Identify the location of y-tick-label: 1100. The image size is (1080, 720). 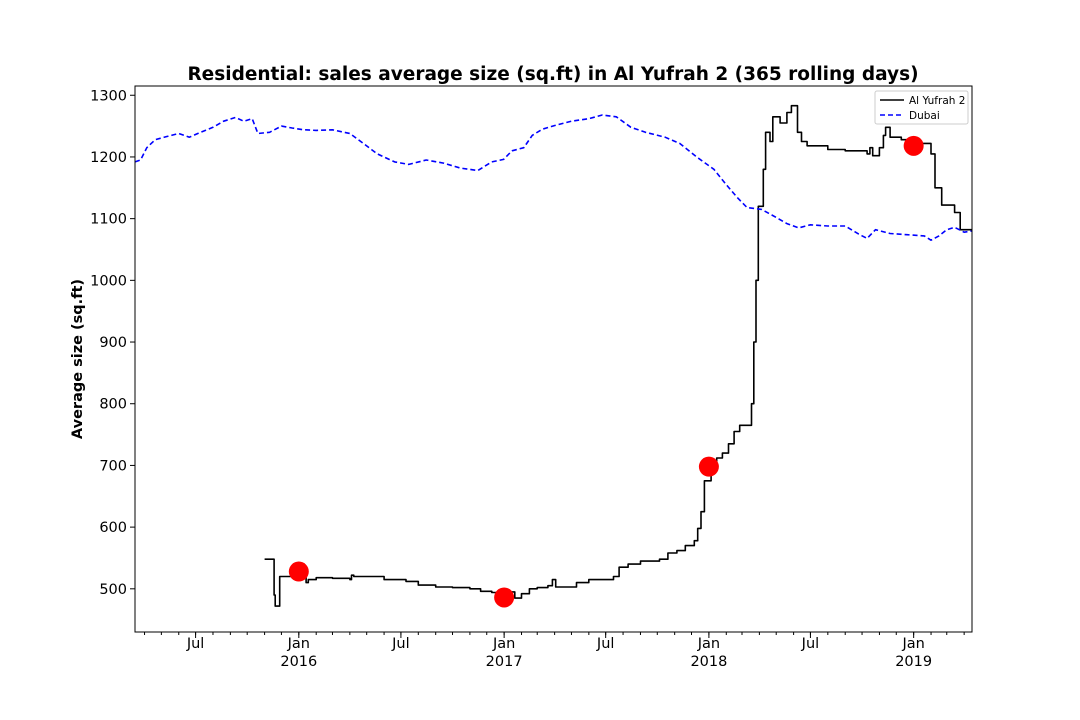
(108, 220).